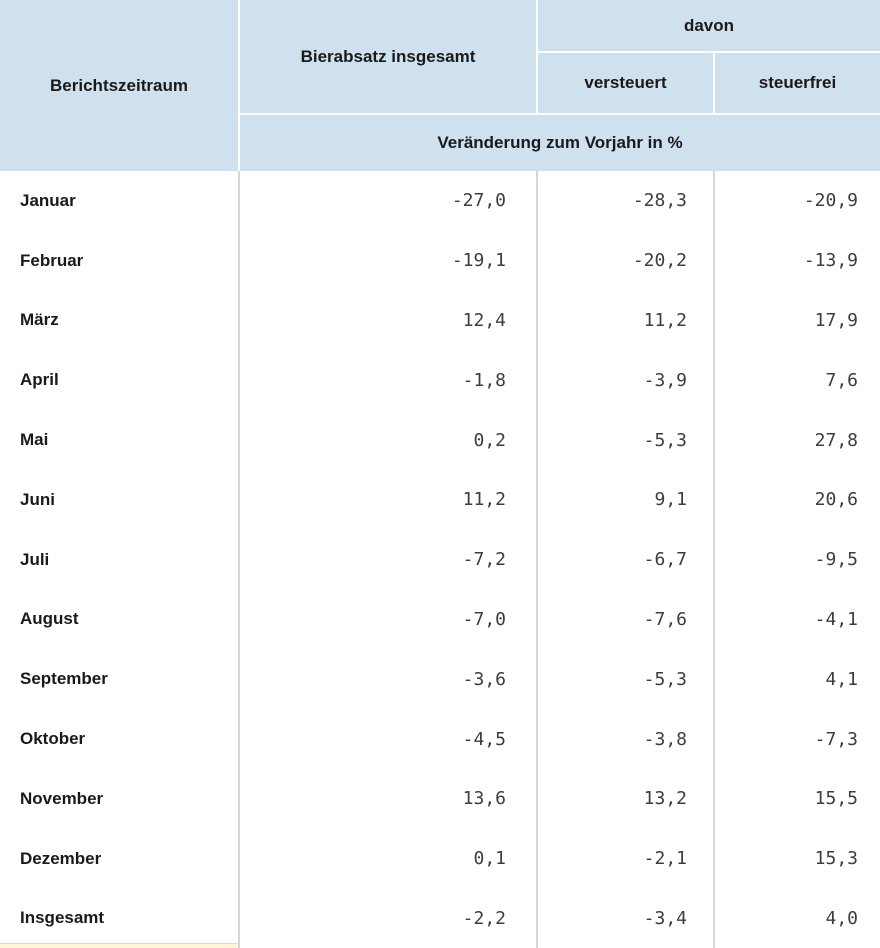 Image resolution: width=880 pixels, height=948 pixels. I want to click on table-row: Dezember 0,1 -2,1 15,3, so click(440, 858).